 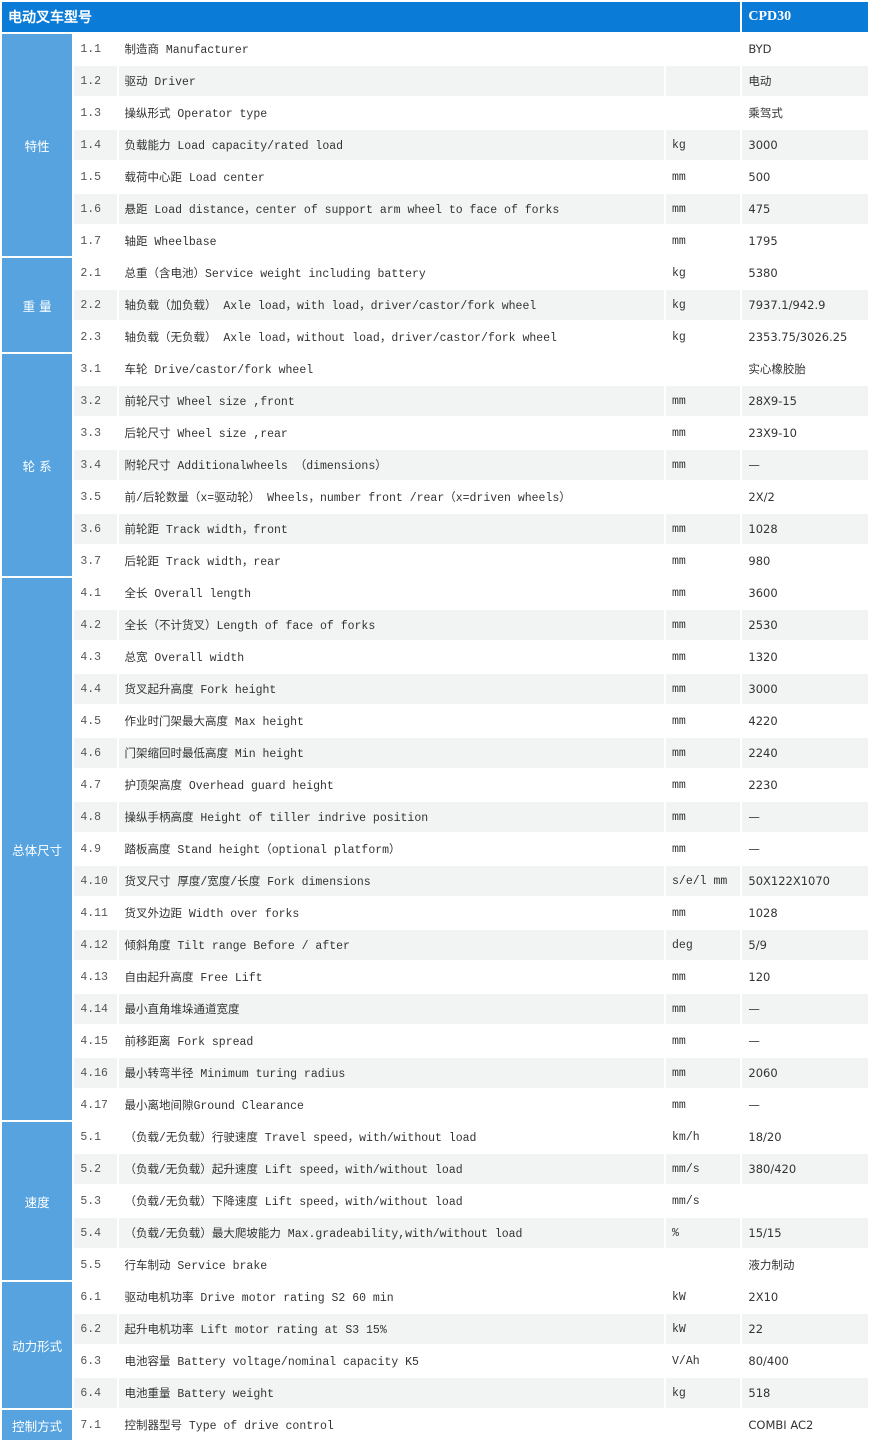 What do you see at coordinates (763, 913) in the screenshot?
I see `row-value: 1028` at bounding box center [763, 913].